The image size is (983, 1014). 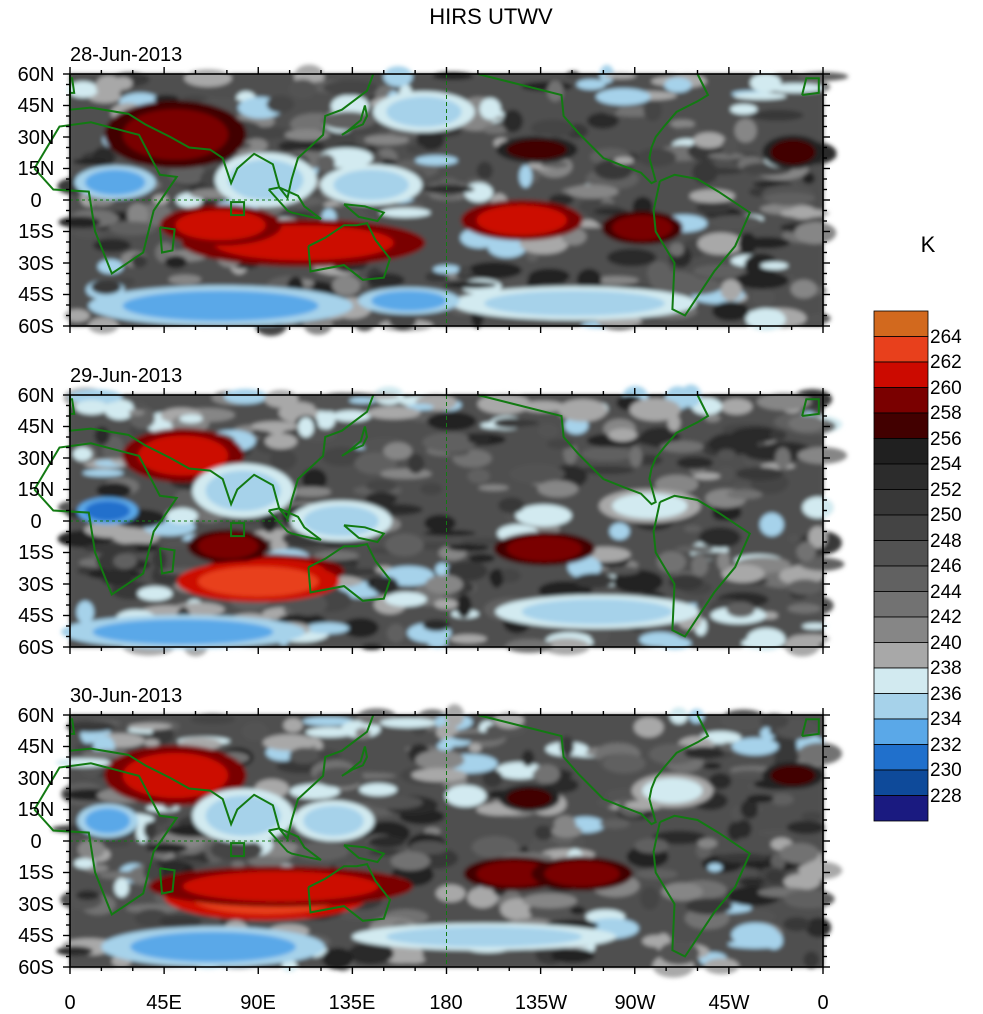 What do you see at coordinates (946, 668) in the screenshot?
I see `colorbar-label: 238` at bounding box center [946, 668].